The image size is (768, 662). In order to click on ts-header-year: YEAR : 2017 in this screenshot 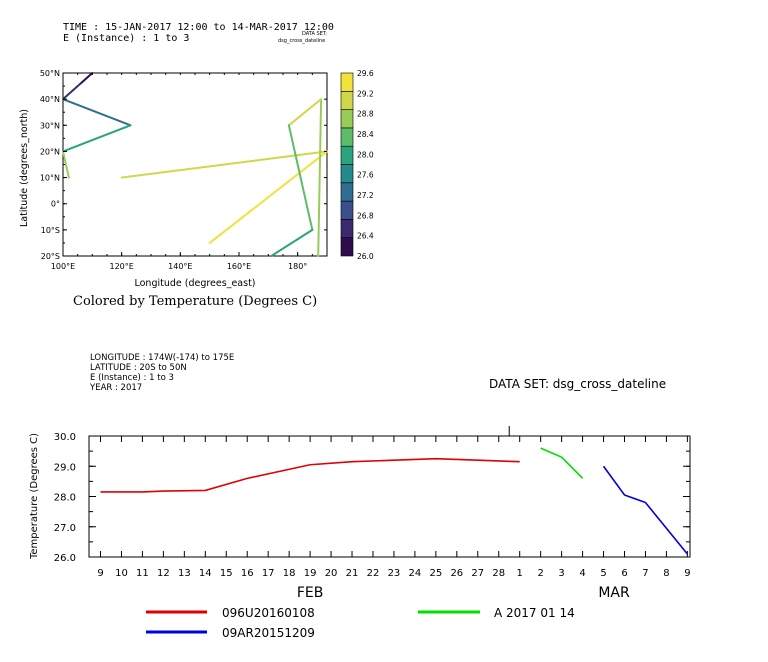, I will do `click(116, 388)`.